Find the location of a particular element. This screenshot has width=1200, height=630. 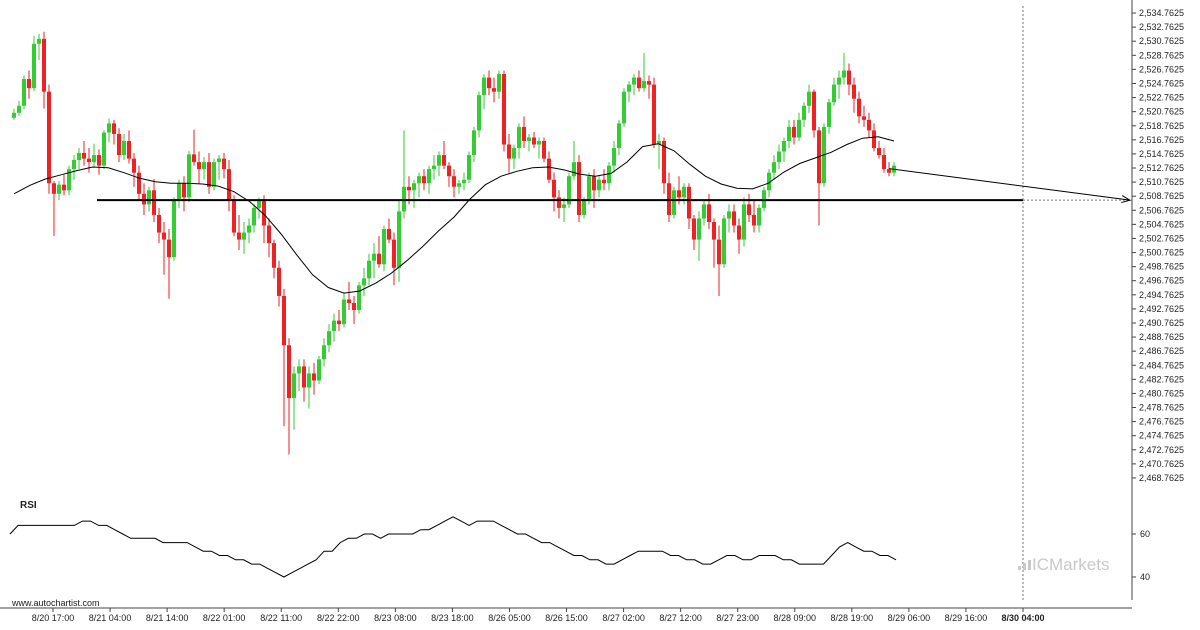

y-tick-label: 2,528.7625 is located at coordinates (1161, 55).